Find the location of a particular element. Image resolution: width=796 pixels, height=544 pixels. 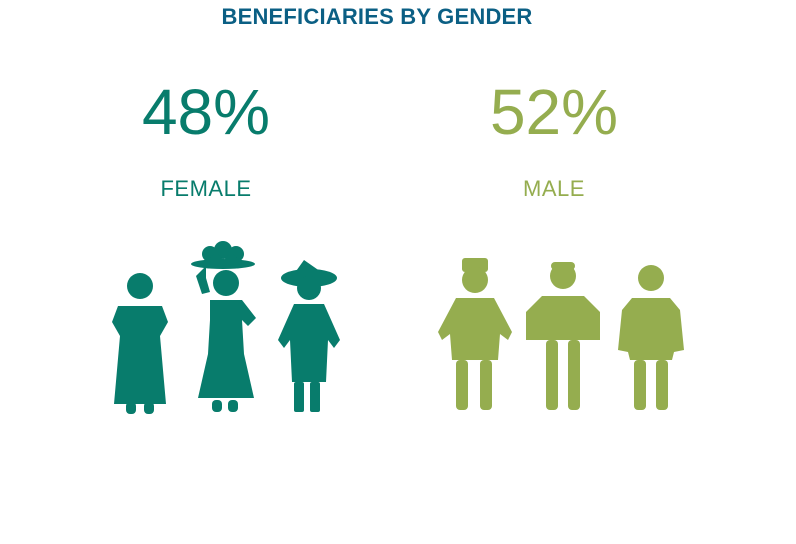

male-figures is located at coordinates (554, 331).